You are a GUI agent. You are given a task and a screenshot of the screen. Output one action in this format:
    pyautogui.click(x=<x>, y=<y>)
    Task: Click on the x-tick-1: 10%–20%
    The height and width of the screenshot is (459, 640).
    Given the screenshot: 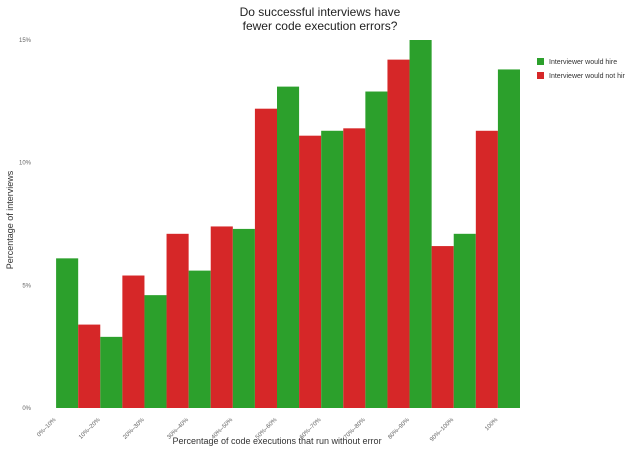 What is the action you would take?
    pyautogui.click(x=90, y=429)
    